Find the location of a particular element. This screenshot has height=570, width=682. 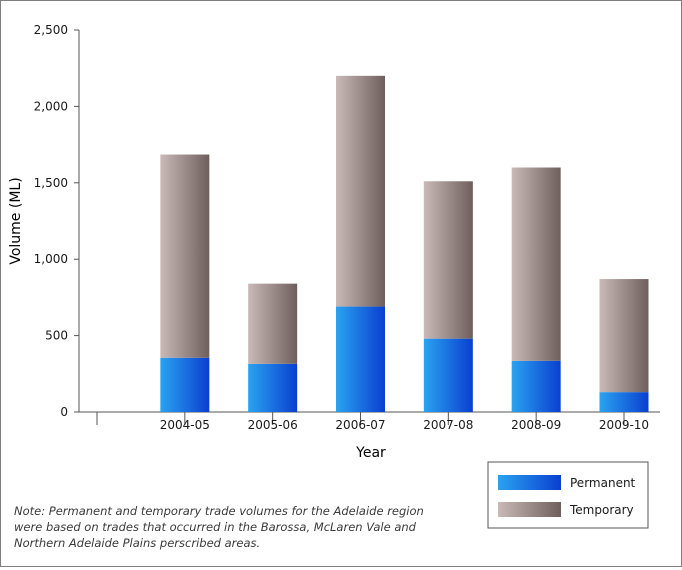

legend-label-permanent: Permanent is located at coordinates (603, 483).